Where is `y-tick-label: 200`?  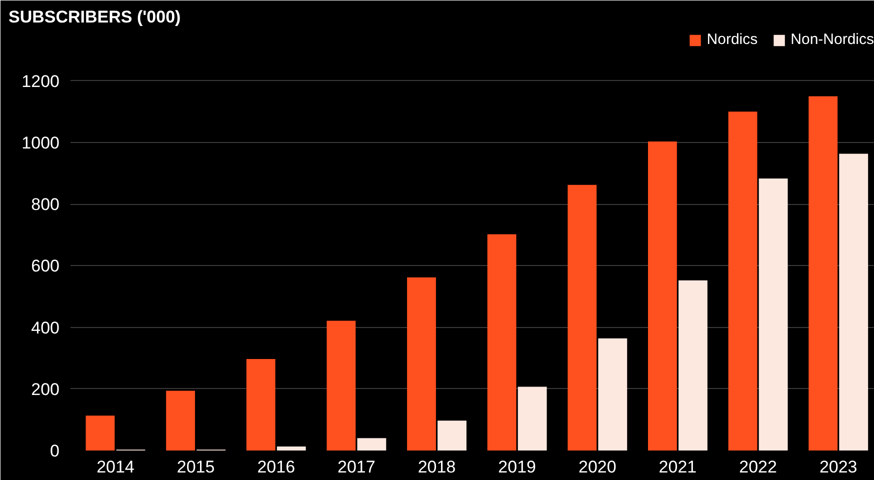
y-tick-label: 200 is located at coordinates (45, 389).